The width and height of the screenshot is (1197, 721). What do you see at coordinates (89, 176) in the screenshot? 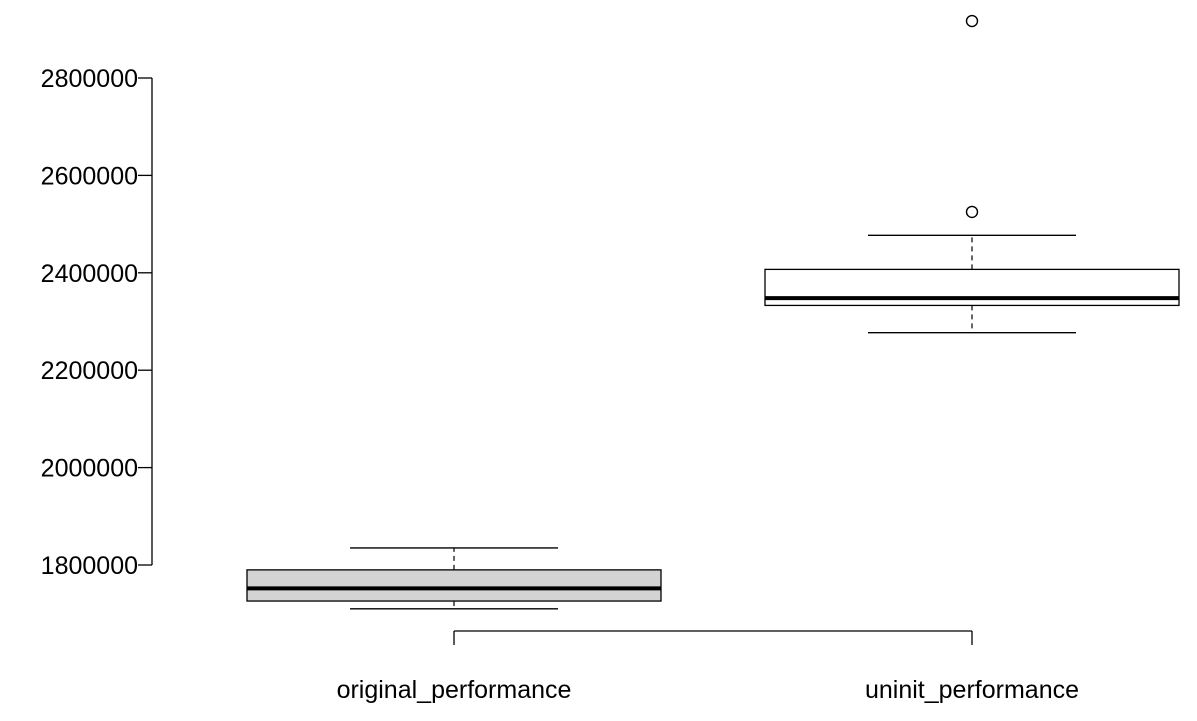
I see `y-tick-label: 2600000` at bounding box center [89, 176].